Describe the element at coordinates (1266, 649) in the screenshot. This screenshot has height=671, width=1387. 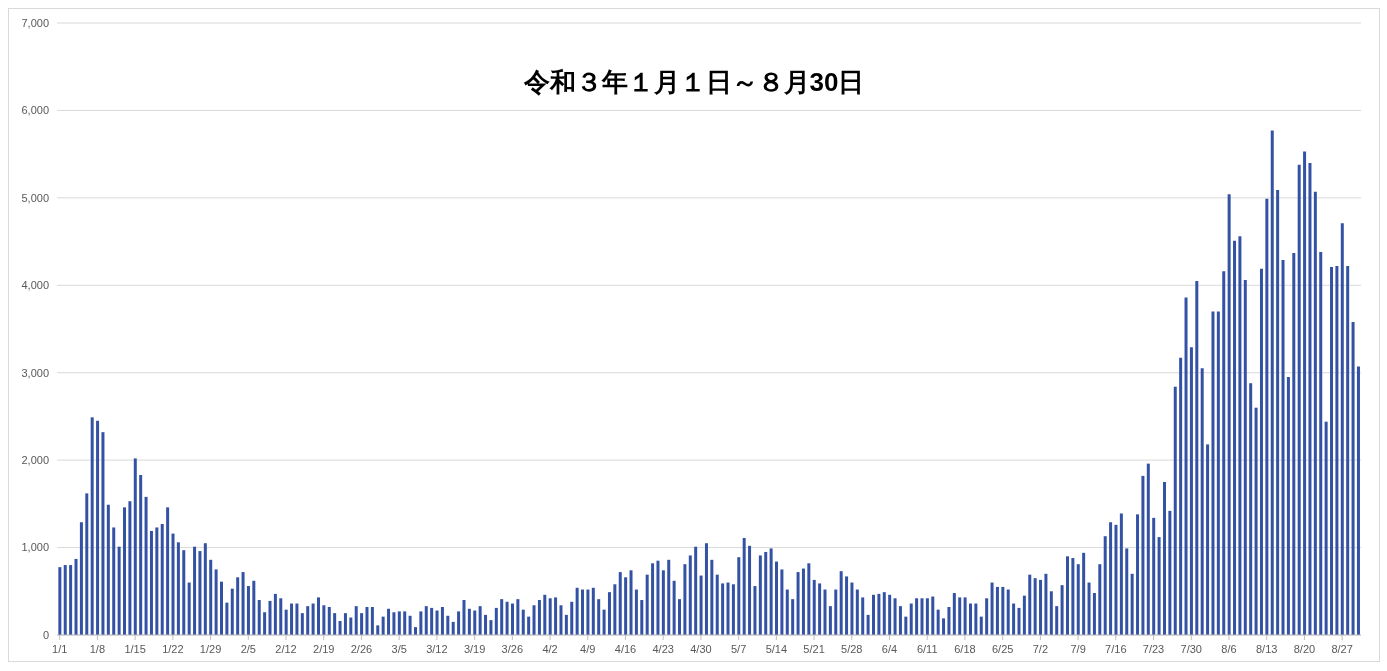
I see `x-tick-label: 8/13` at that location.